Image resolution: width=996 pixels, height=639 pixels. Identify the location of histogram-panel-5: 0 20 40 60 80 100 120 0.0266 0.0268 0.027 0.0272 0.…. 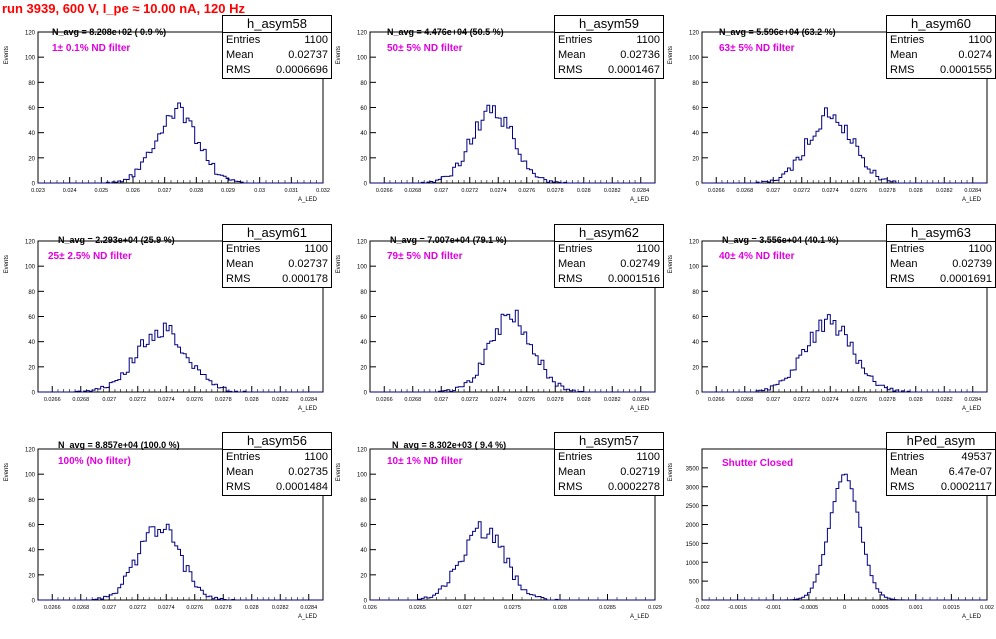
(498, 327).